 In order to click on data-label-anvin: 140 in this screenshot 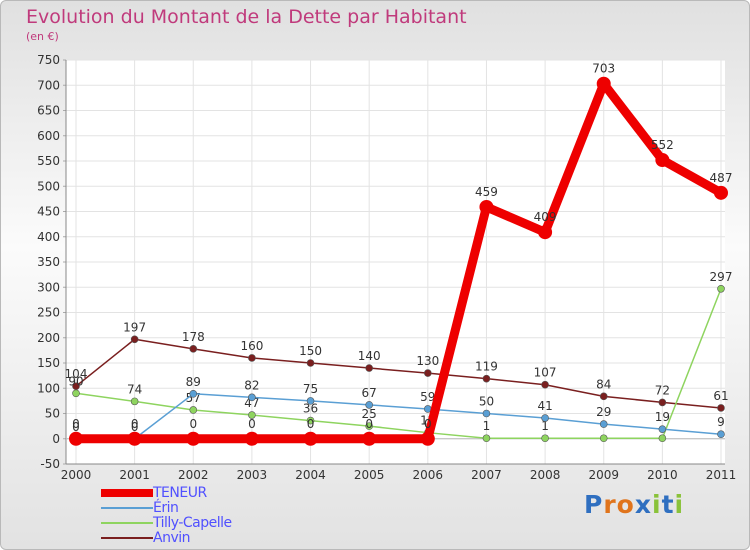, I will do `click(369, 356)`.